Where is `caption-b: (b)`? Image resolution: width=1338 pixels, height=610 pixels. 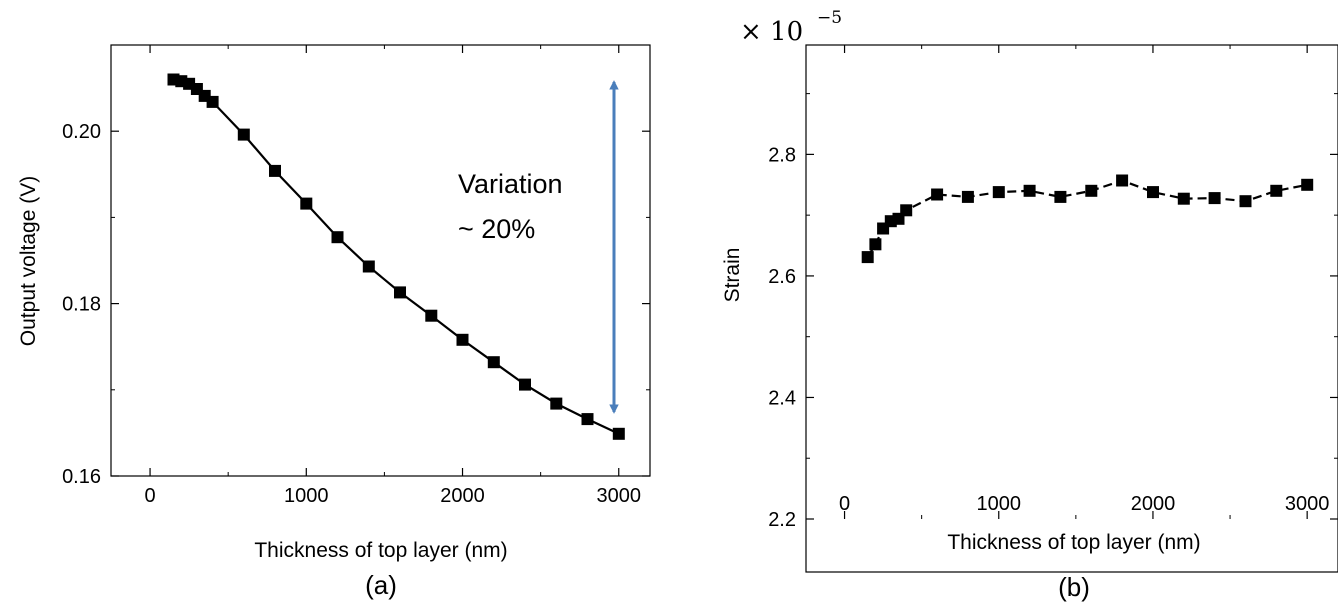 caption-b: (b) is located at coordinates (1074, 587).